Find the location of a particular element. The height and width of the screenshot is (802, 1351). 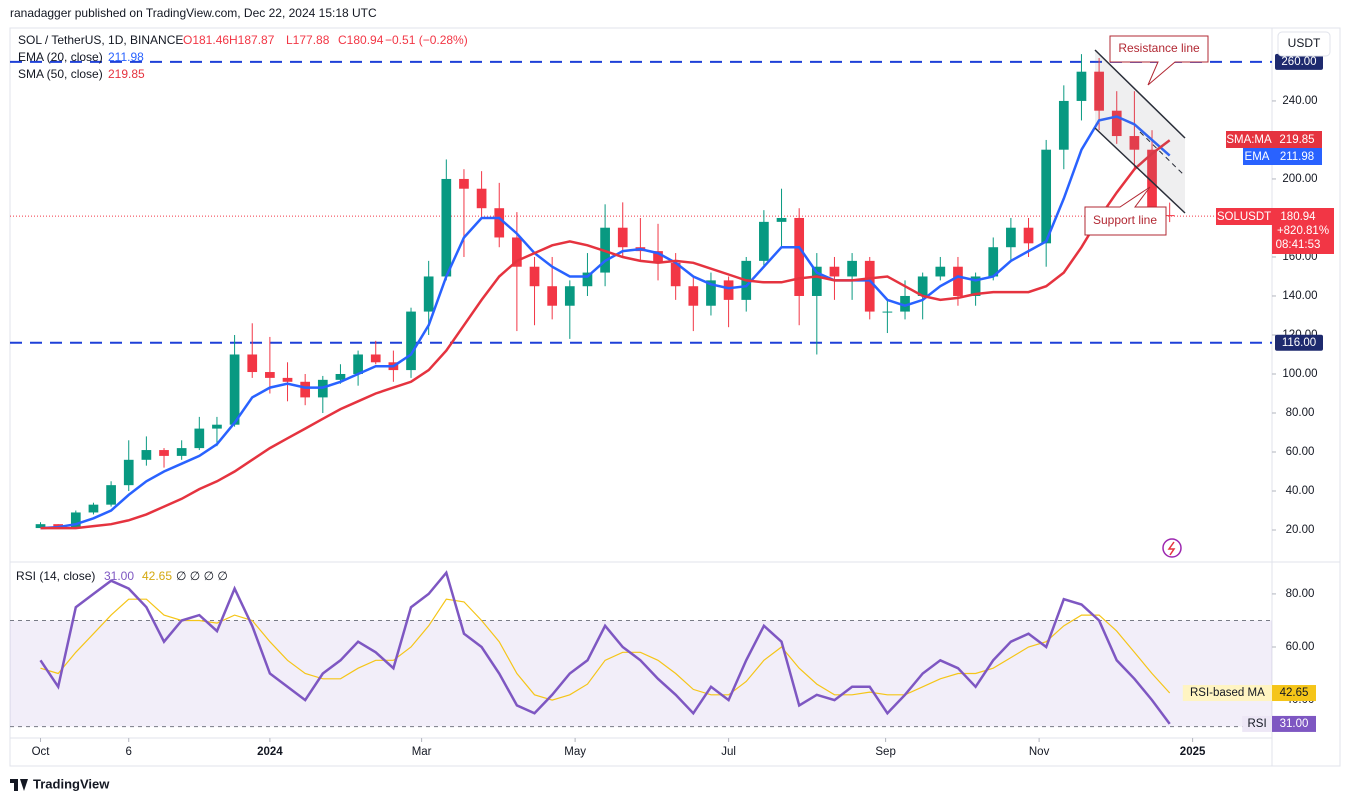

rsi-legend-extra: ∅ ∅ ∅ ∅ is located at coordinates (202, 576).